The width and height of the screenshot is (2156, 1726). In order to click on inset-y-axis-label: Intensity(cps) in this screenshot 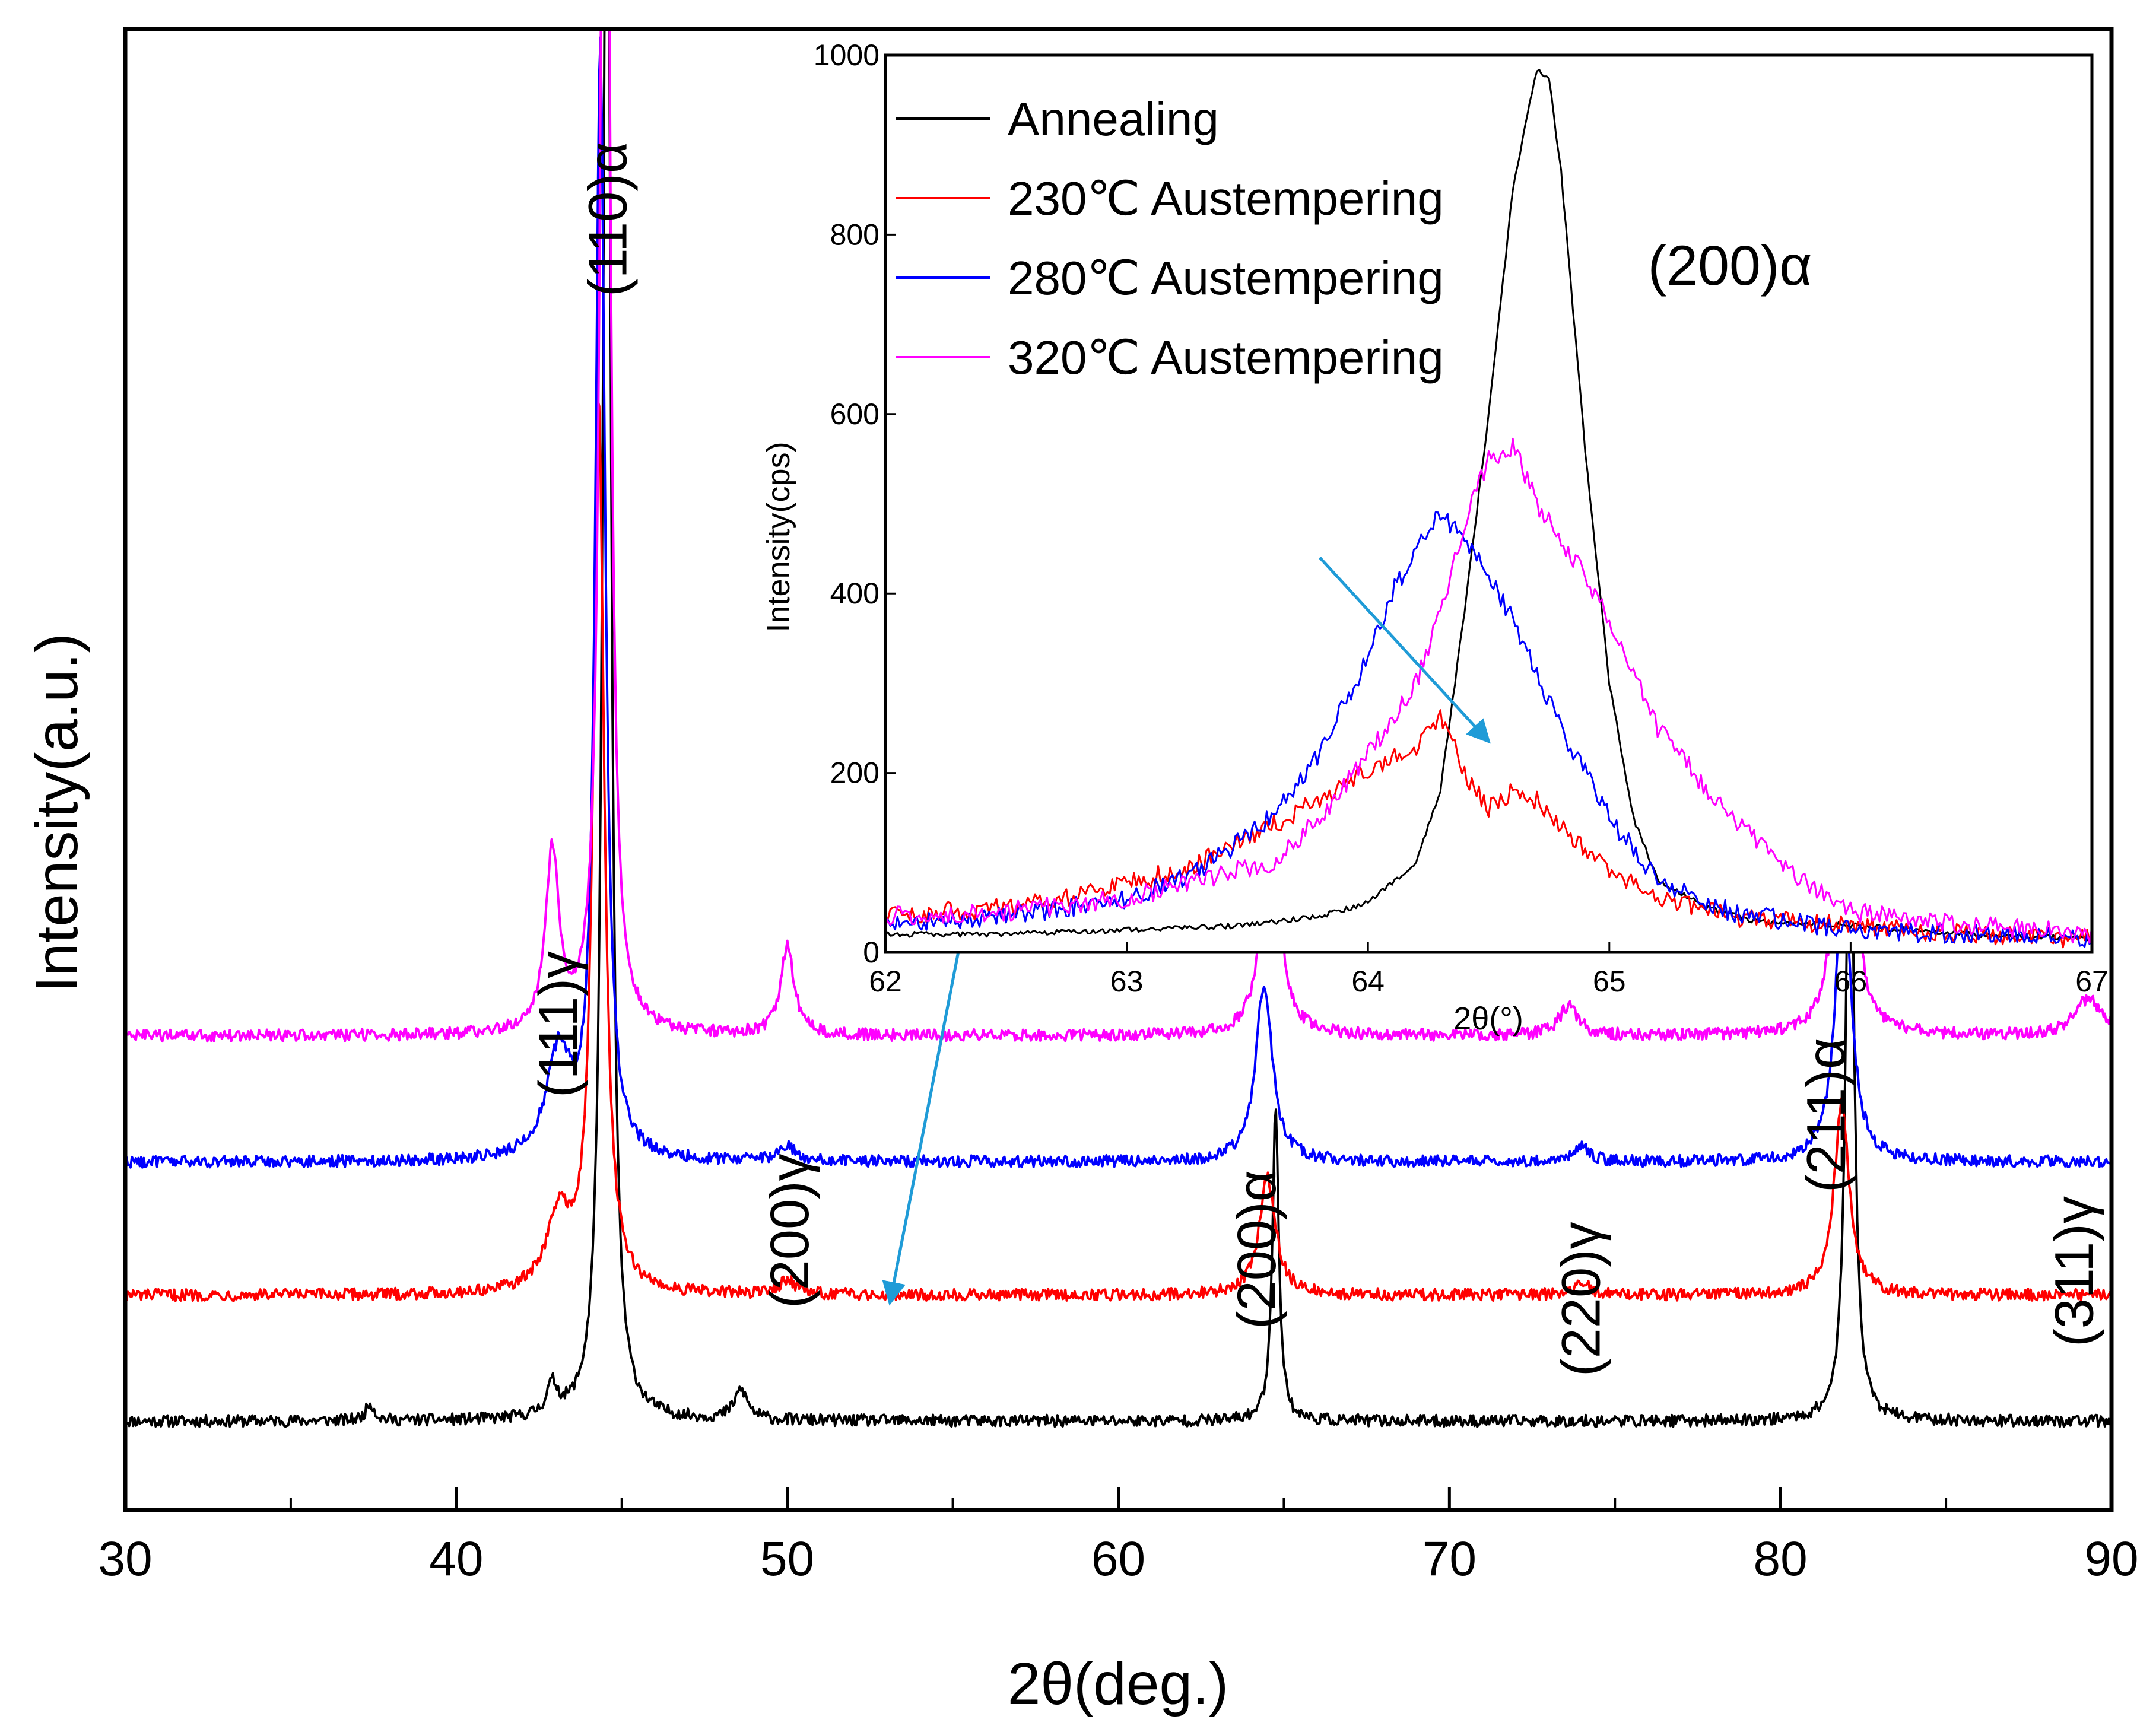, I will do `click(778, 536)`.